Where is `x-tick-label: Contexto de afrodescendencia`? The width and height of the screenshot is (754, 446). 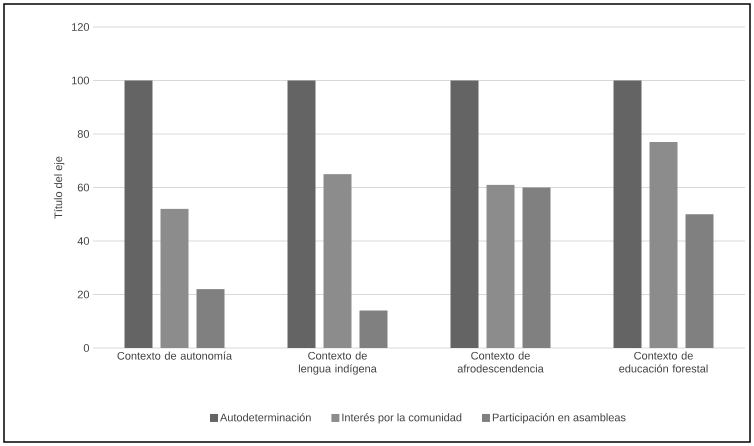 x-tick-label: Contexto de afrodescendencia is located at coordinates (501, 362).